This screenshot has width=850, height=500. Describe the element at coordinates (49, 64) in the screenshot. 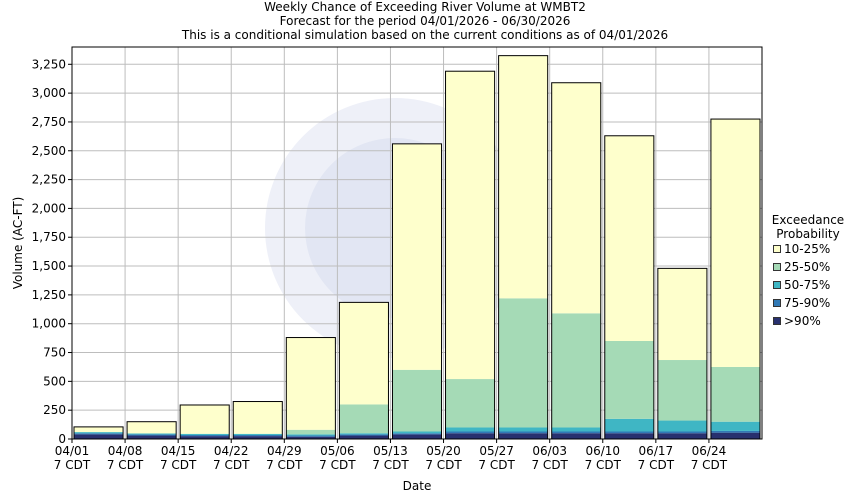

I see `y-tick-label: 3,250` at that location.